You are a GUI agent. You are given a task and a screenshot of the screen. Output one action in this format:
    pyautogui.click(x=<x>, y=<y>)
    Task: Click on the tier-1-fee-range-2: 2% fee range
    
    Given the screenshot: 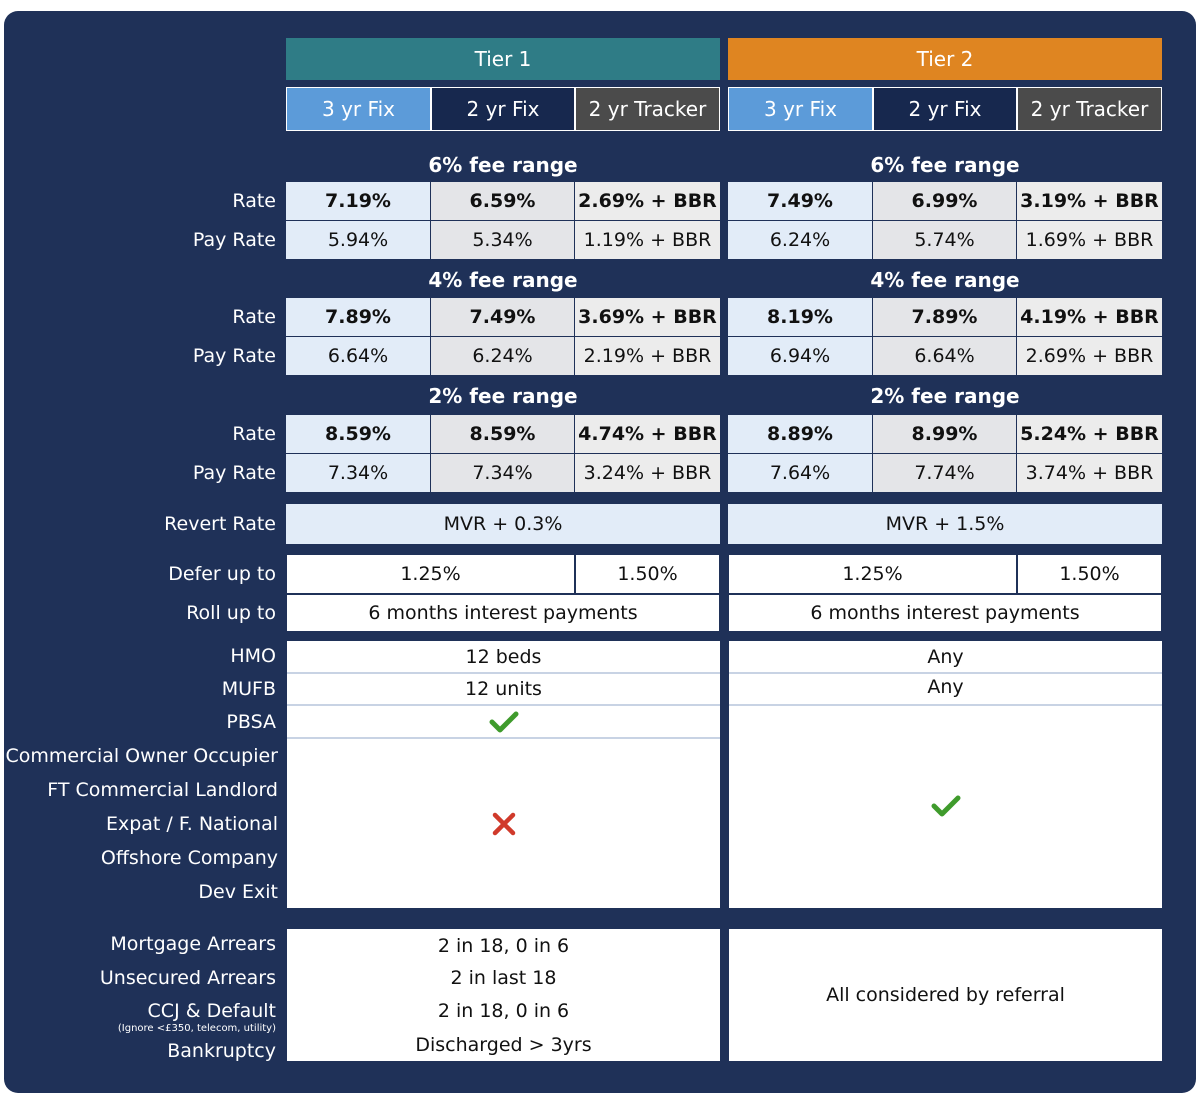 What is the action you would take?
    pyautogui.click(x=503, y=396)
    